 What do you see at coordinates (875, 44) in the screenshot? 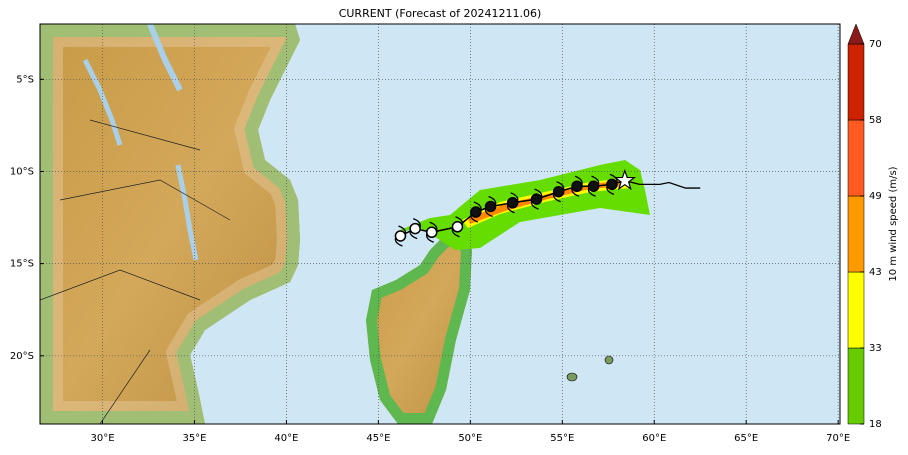
I see `colorbar-tick-label: 70` at bounding box center [875, 44].